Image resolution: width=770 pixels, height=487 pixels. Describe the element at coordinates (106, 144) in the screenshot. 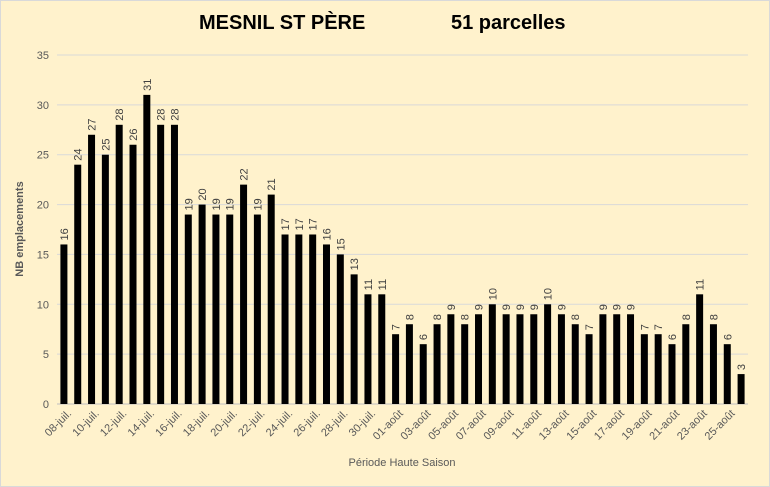

I see `data-label: 25` at that location.